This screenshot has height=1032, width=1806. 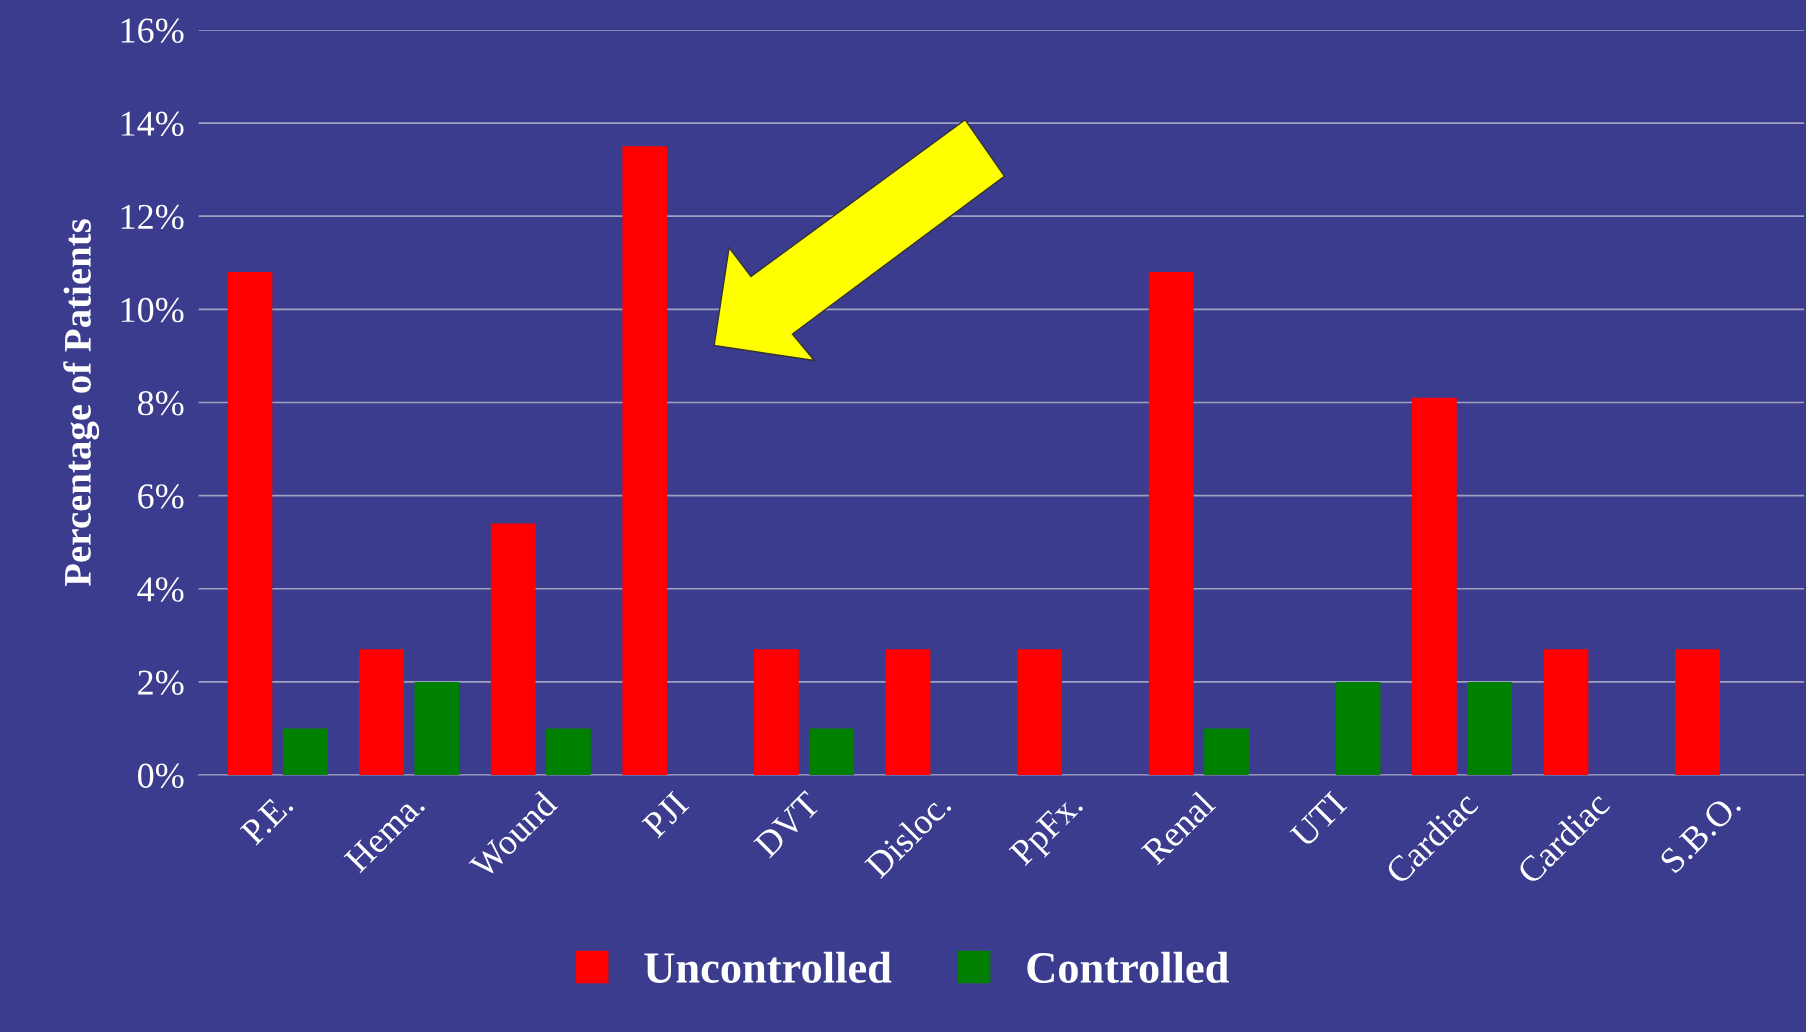 I want to click on y-tick-label: 14%, so click(x=152, y=124).